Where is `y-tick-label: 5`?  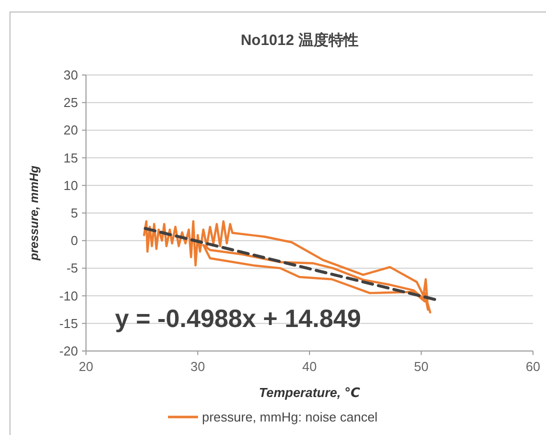
y-tick-label: 5 is located at coordinates (74, 213).